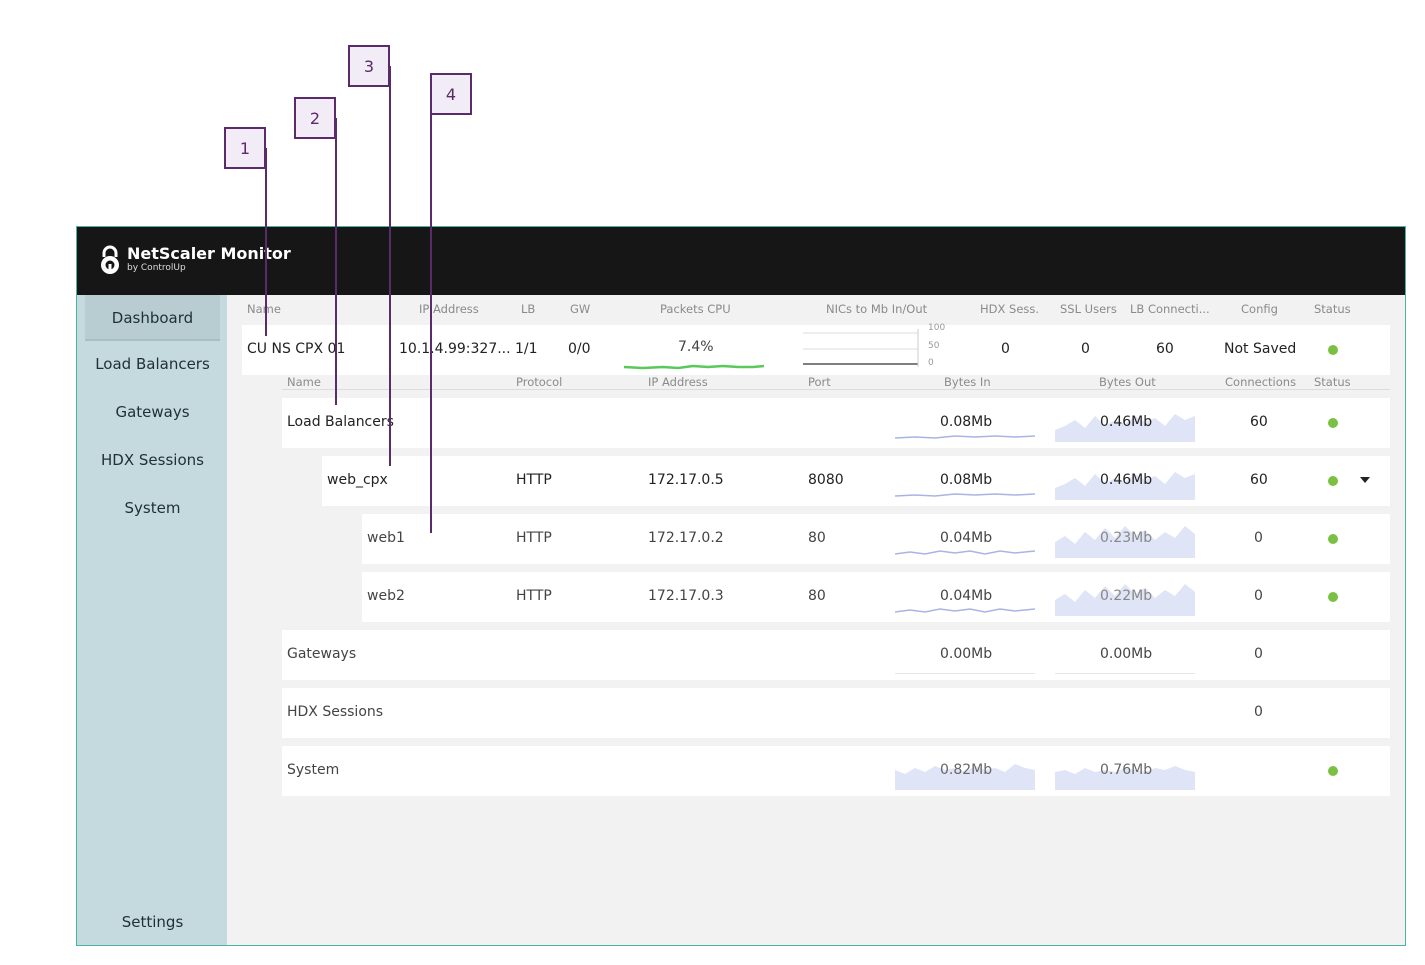  What do you see at coordinates (876, 539) in the screenshot?
I see `row-web1: web1 HTTP 172.17.0.2 80 0.04Mb 0.23Mb 0` at bounding box center [876, 539].